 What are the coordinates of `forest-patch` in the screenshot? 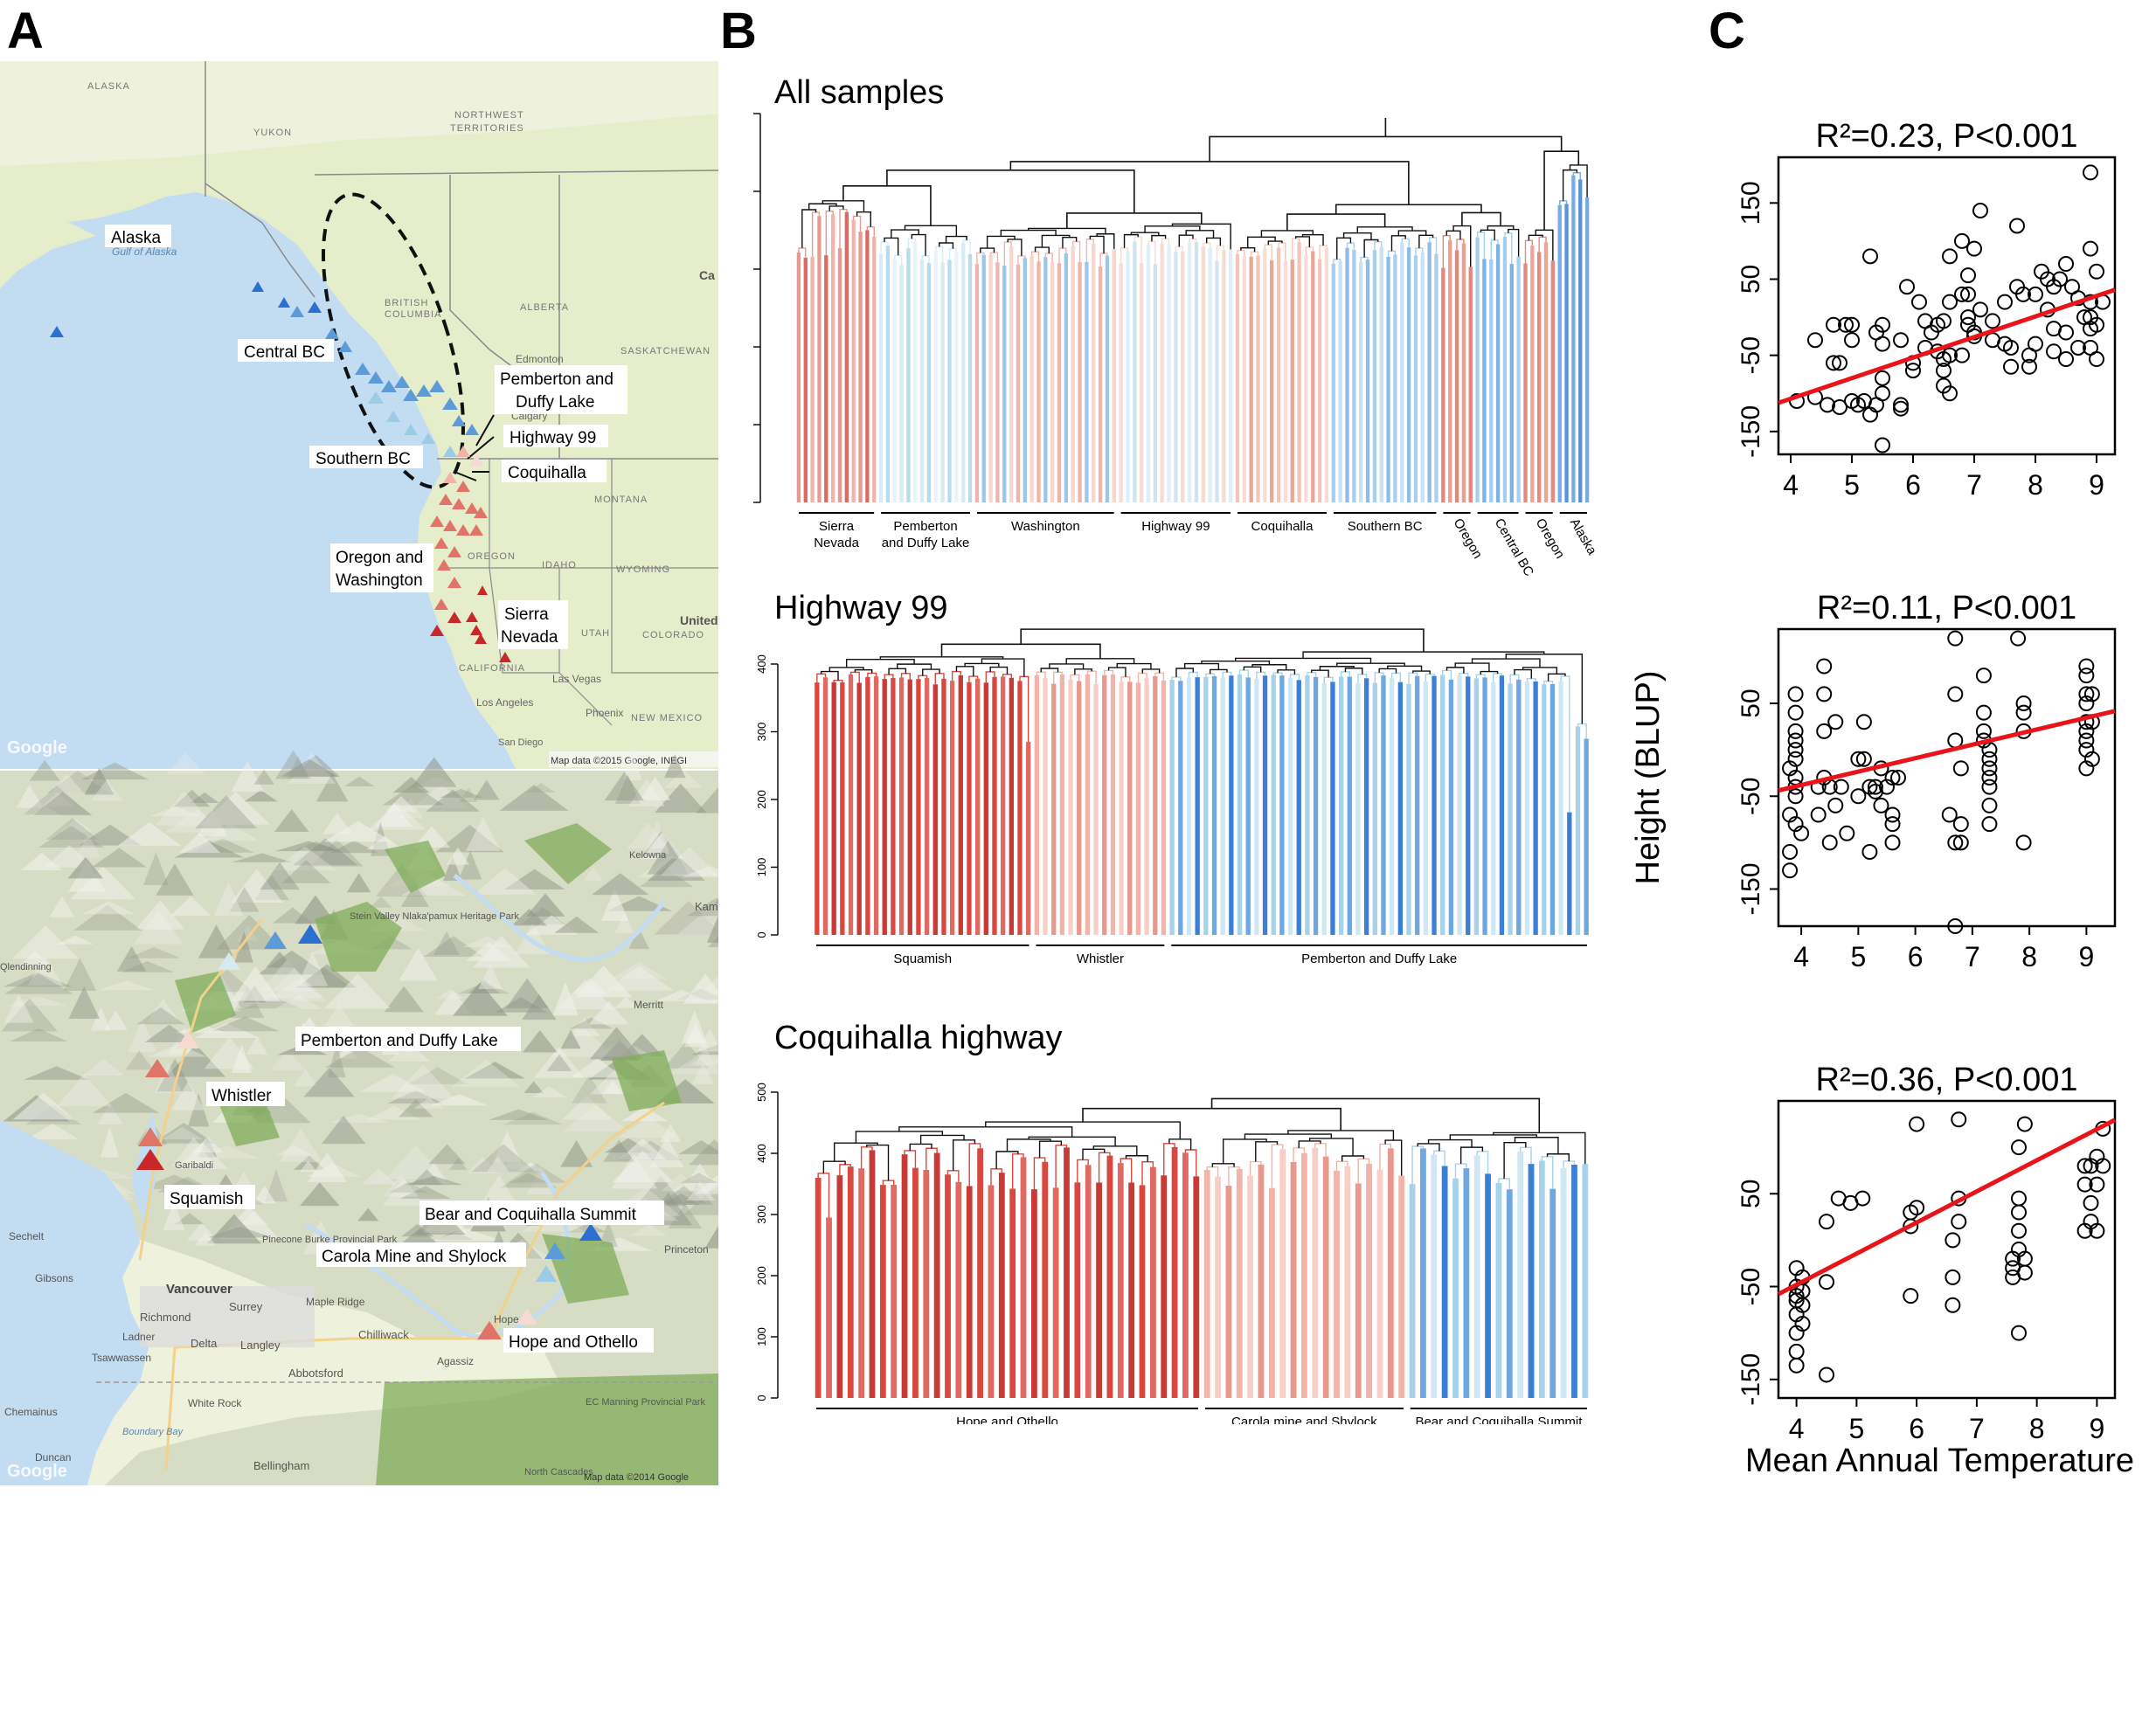 It's located at (585, 1269).